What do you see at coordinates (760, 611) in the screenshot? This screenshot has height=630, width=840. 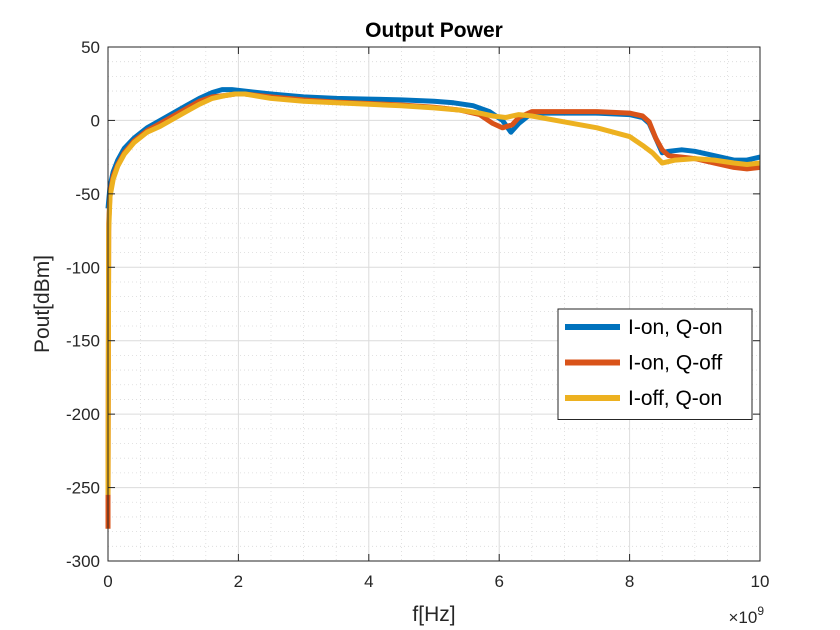 I see `x-axis-exponent-power: 9` at bounding box center [760, 611].